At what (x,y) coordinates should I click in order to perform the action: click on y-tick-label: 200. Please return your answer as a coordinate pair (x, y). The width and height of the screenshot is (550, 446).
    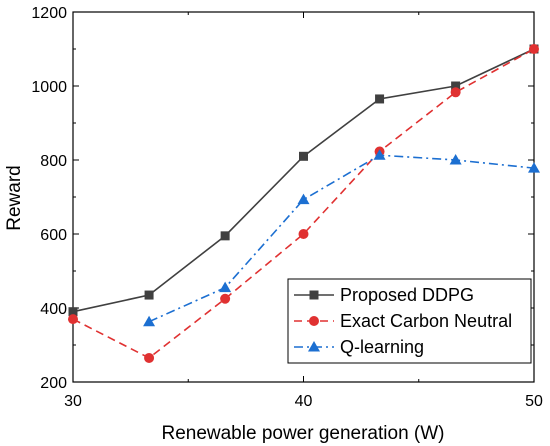
    Looking at the image, I should click on (53, 383).